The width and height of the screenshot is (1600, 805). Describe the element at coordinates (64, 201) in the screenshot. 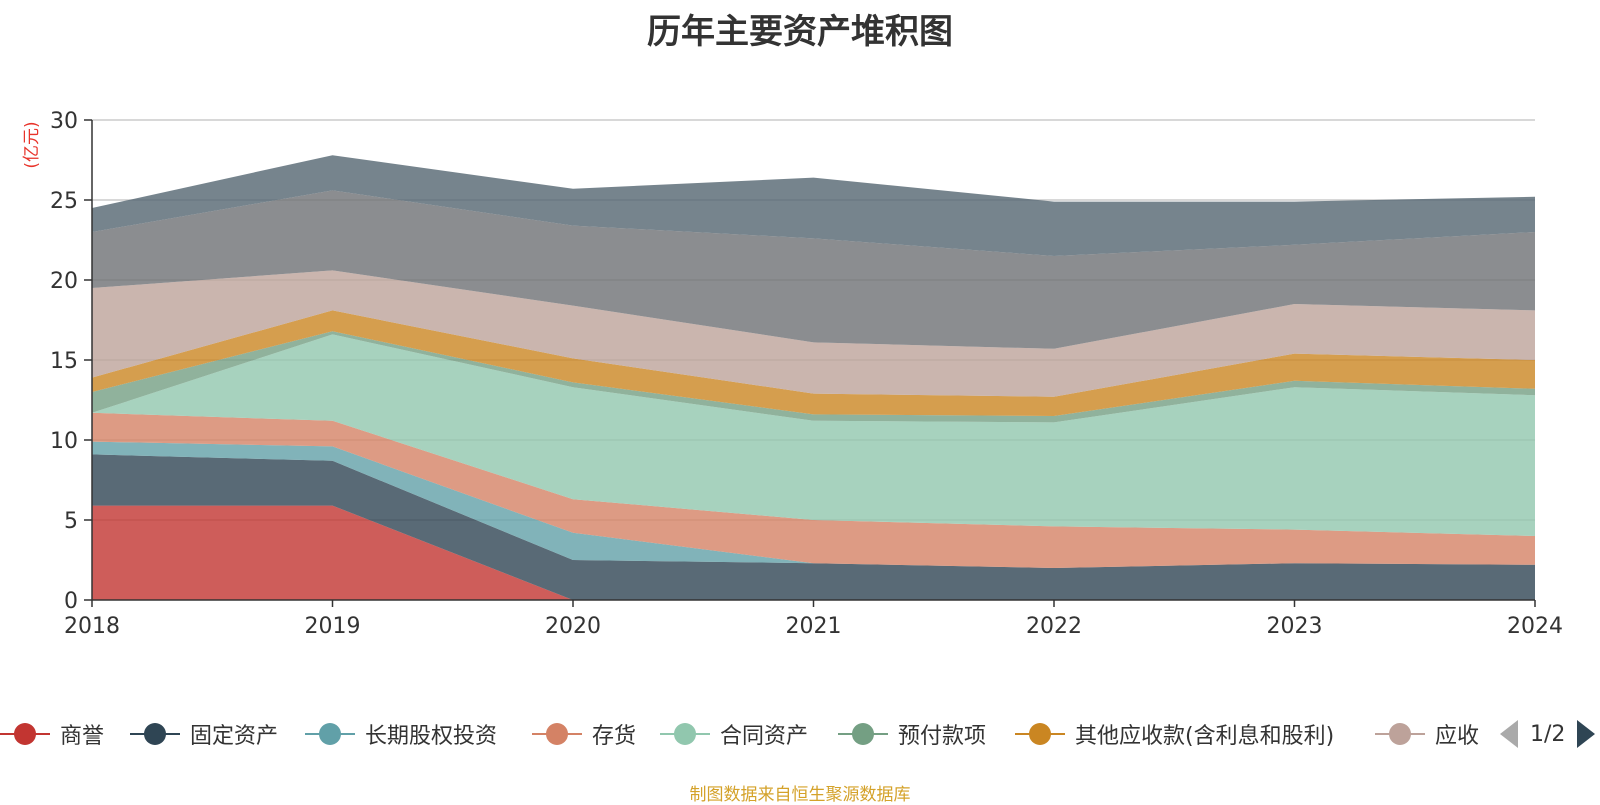

I see `y-tick-label-5: 25` at that location.